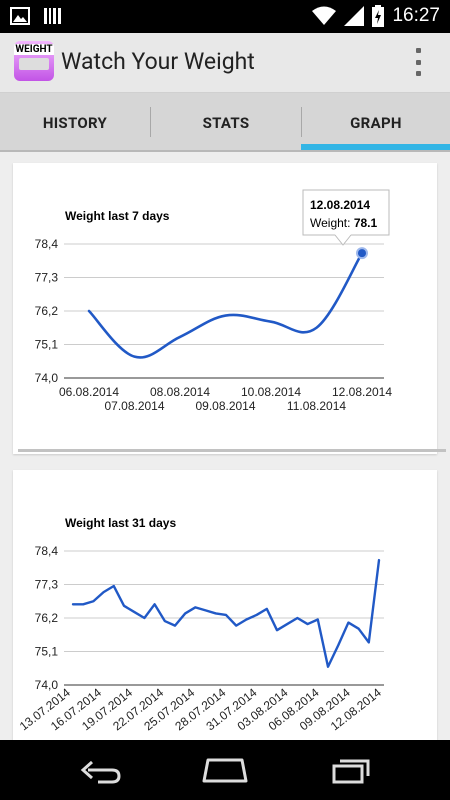  Describe the element at coordinates (20, 16) in the screenshot. I see `image-icon` at that location.